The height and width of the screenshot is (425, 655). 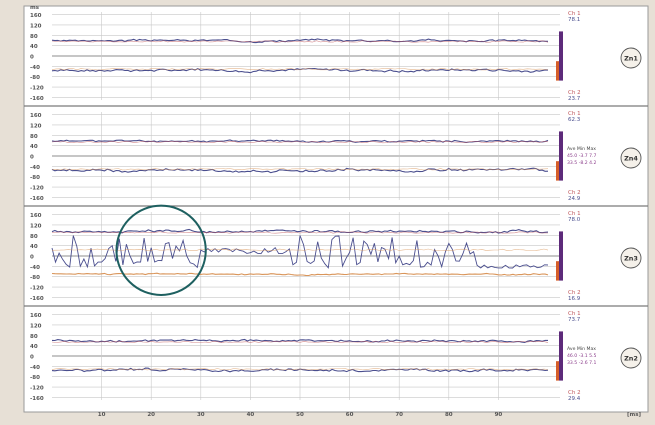 I want to click on zone-label: Zn1, so click(x=631, y=59).